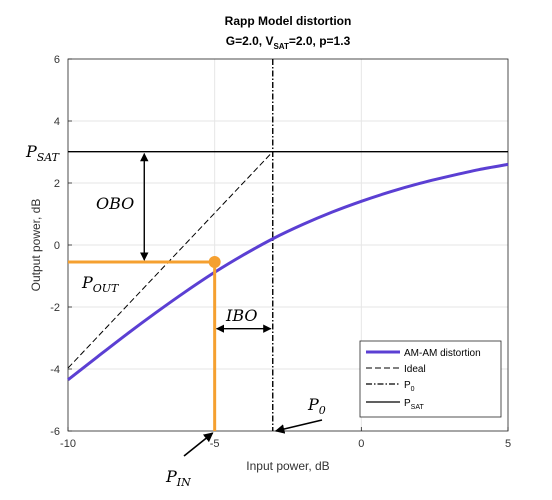  I want to click on x-tick-label: -10, so click(68, 444).